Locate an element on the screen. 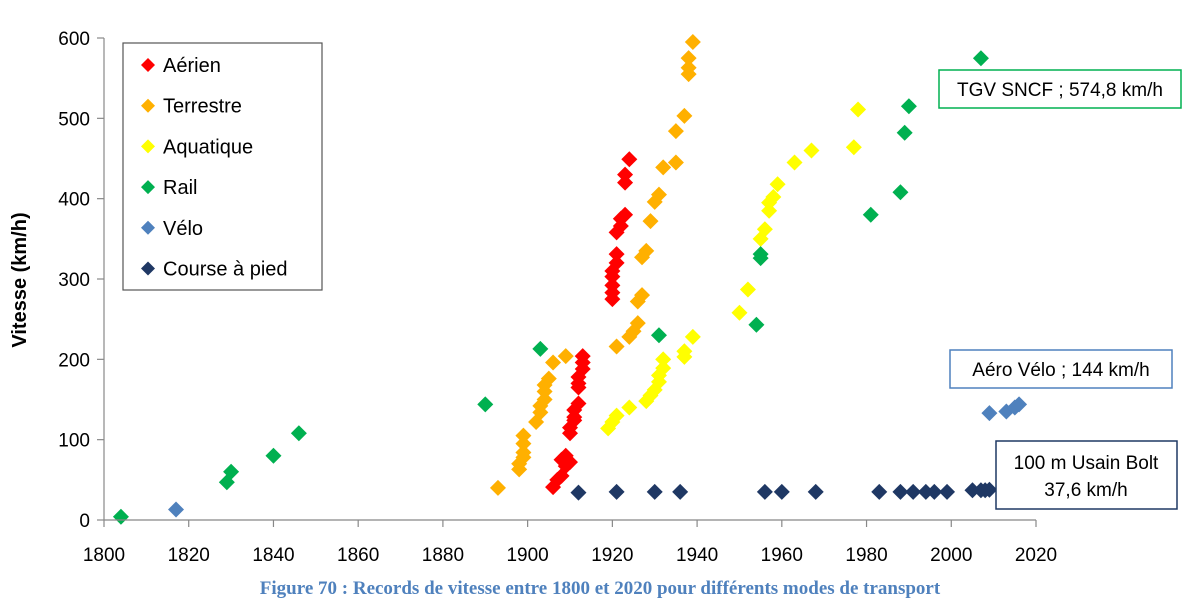  y-tick-label: 100 is located at coordinates (74, 441).